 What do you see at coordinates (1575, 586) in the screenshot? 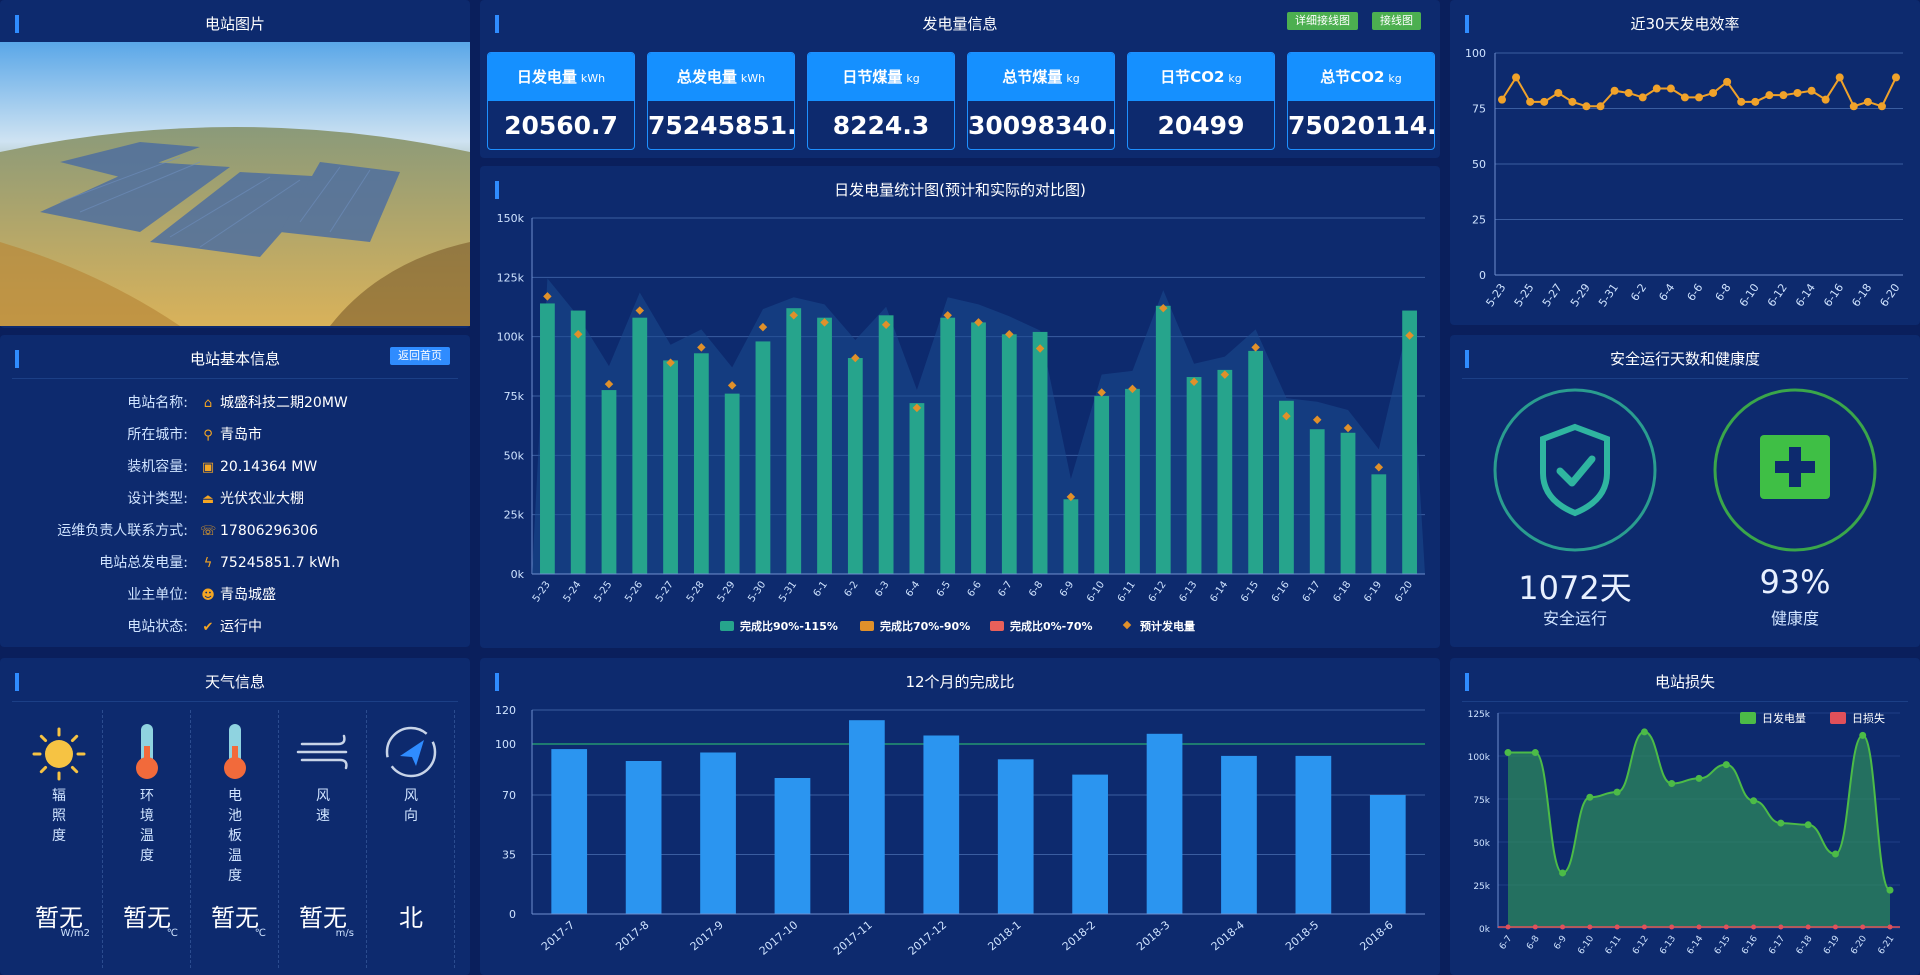
I see `safe-days-value: 1072天` at bounding box center [1575, 586].